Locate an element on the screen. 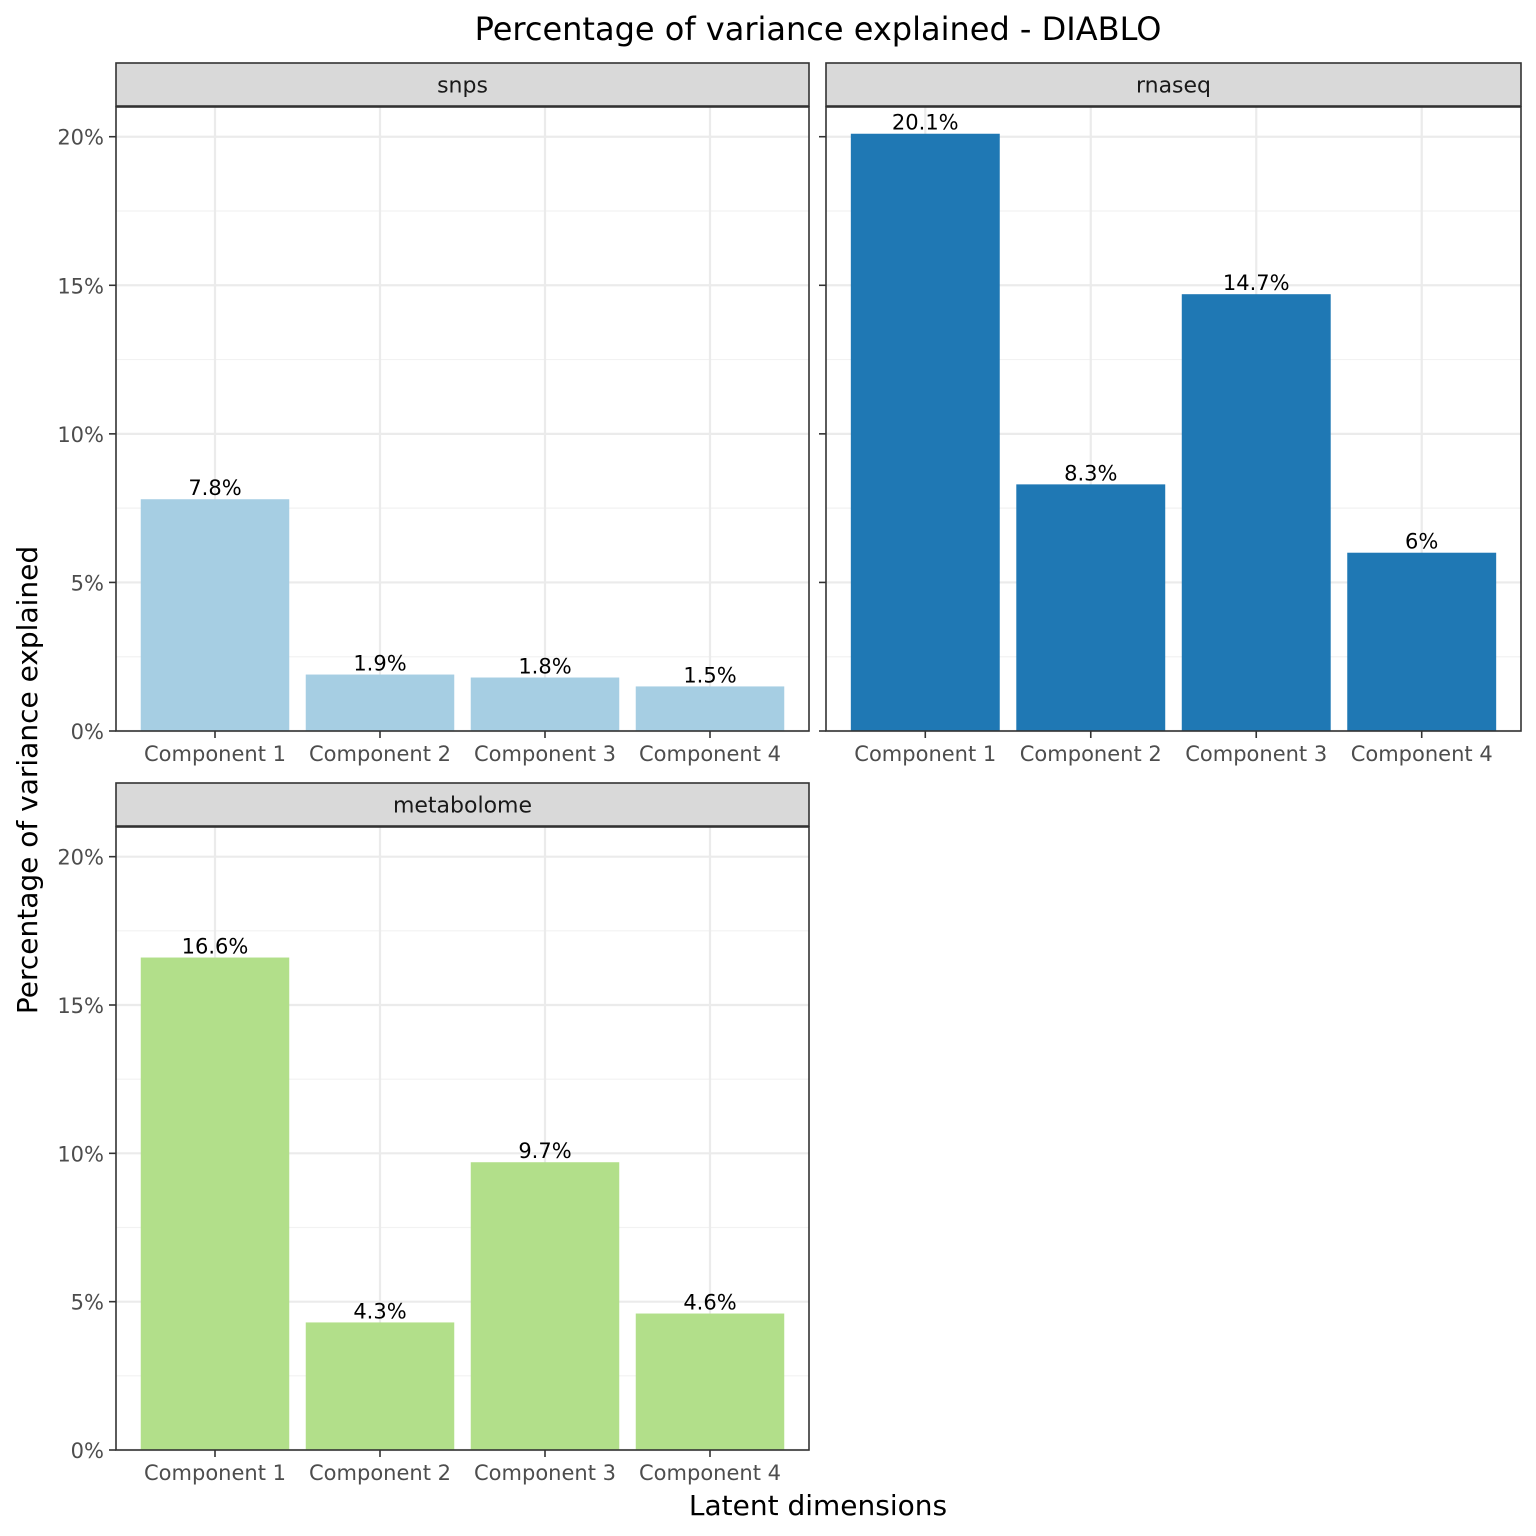 This screenshot has width=1536, height=1536. data-label: 1.5% is located at coordinates (709, 675).